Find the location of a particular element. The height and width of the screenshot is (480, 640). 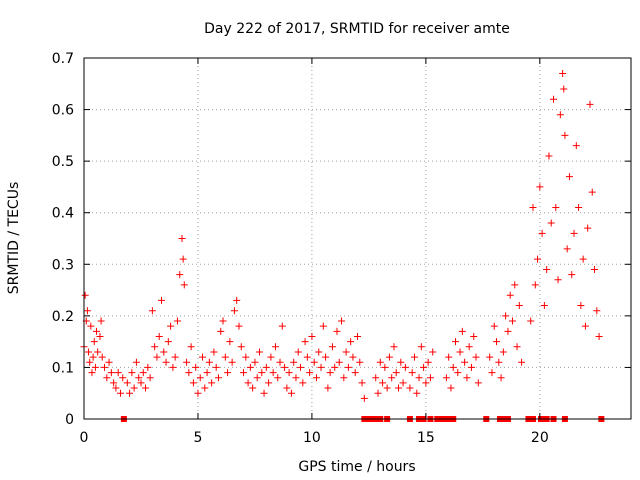

x-tick-label: 5 is located at coordinates (197, 438).